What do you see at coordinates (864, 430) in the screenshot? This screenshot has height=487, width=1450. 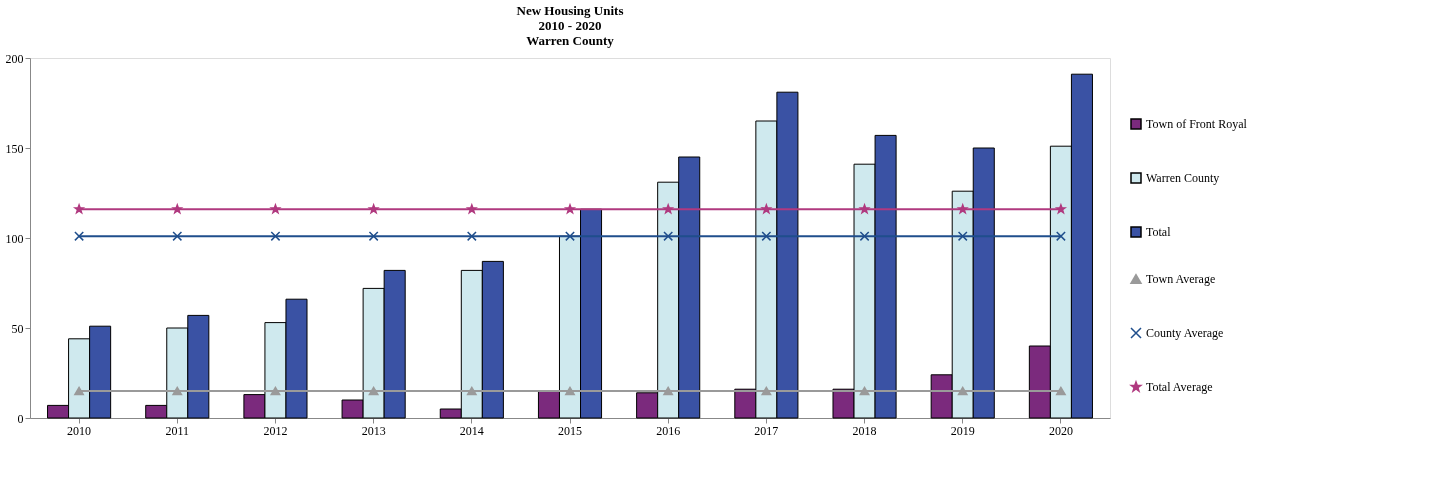 I see `x-tick-label: 2018` at bounding box center [864, 430].